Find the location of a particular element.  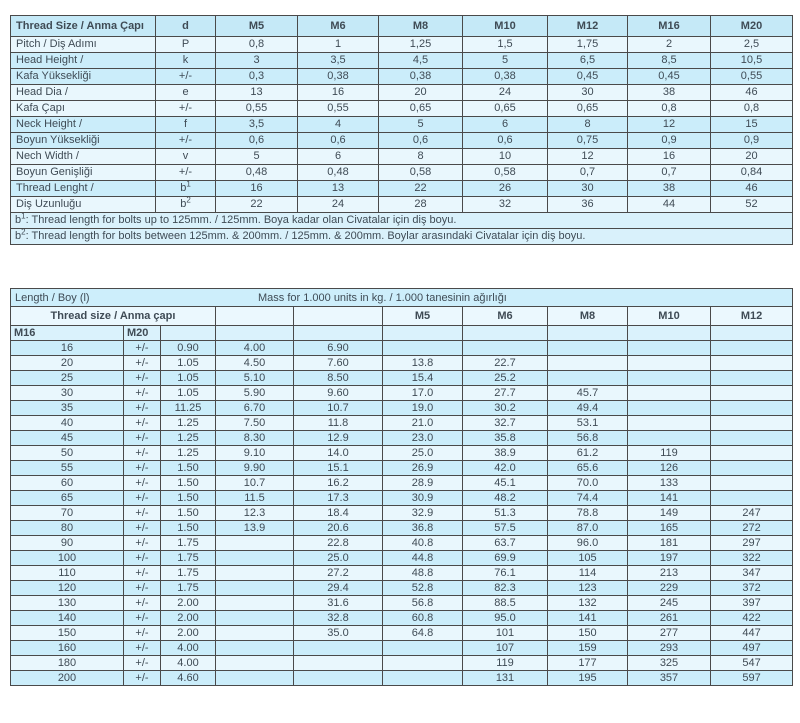

mass-col-header-m6: M6 is located at coordinates (505, 316).